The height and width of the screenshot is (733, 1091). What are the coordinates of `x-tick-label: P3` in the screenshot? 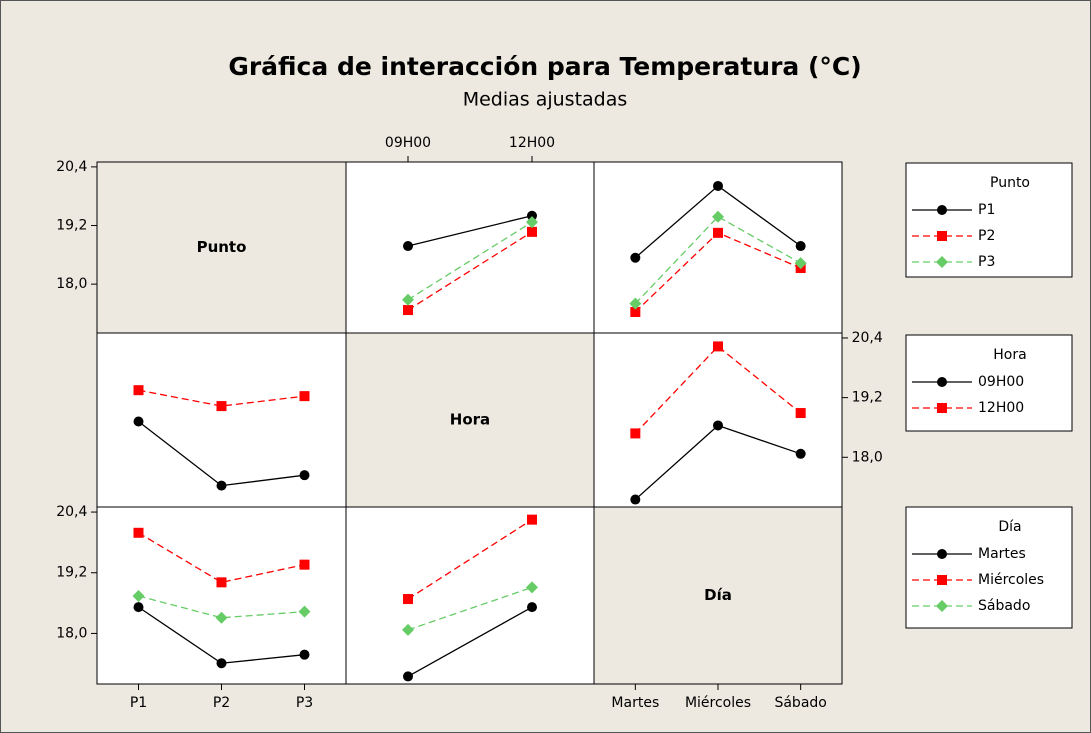 It's located at (304, 703).